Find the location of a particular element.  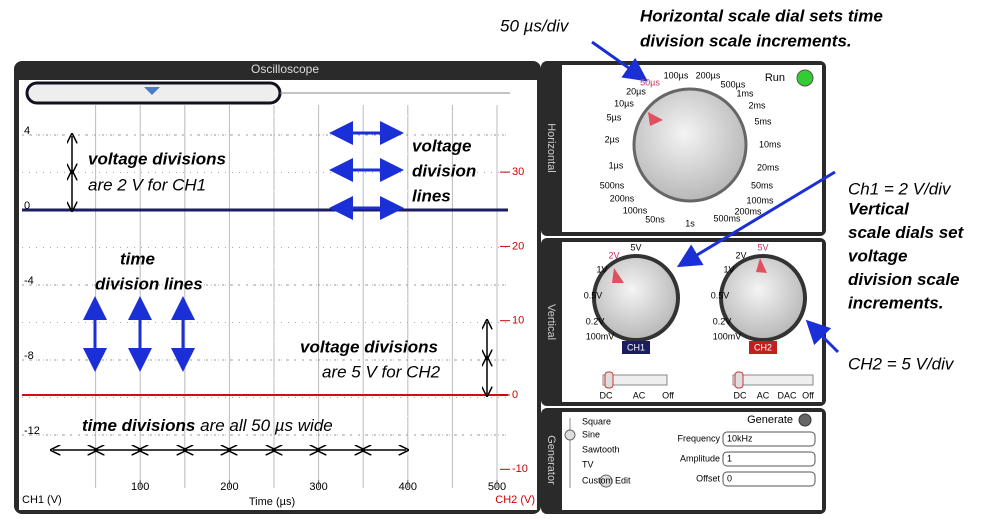

annotation: lines is located at coordinates (431, 195).